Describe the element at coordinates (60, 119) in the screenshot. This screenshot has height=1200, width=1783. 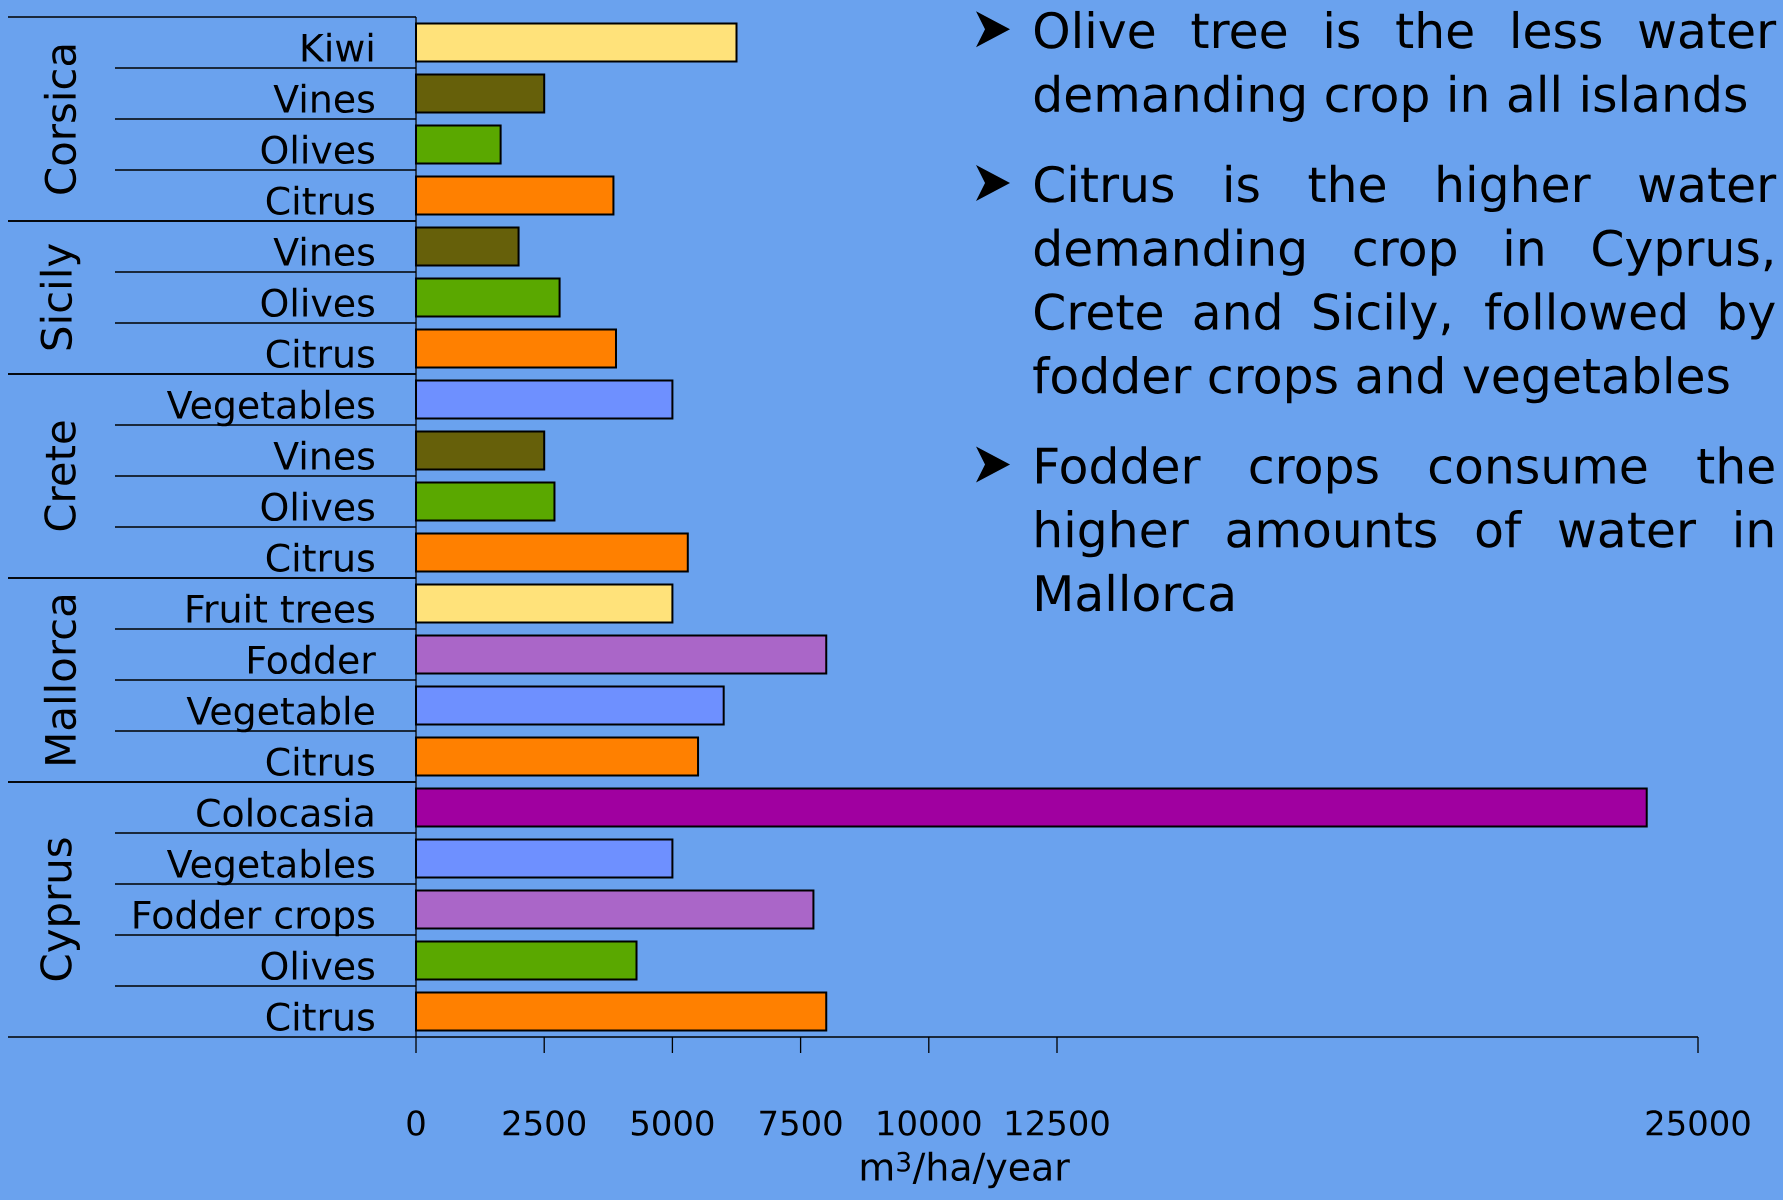
I see `y-axis-title: Corsica` at that location.